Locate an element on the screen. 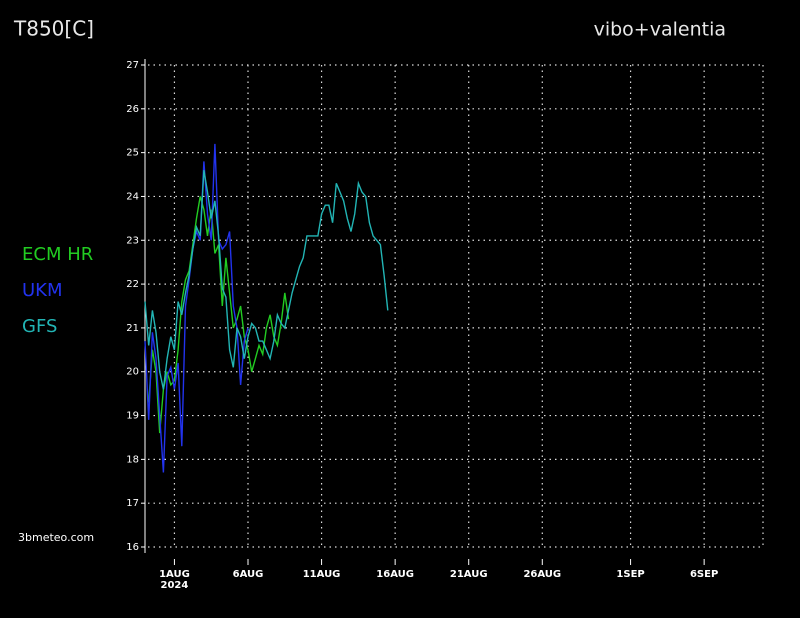  x-tick-label: 6SEP is located at coordinates (704, 574).